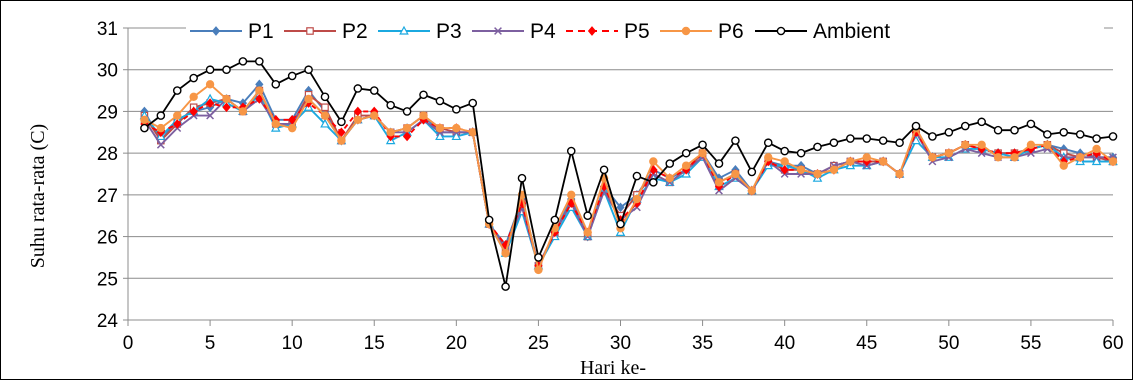  Describe the element at coordinates (1112, 343) in the screenshot. I see `x-tick-label-60: 60` at that location.